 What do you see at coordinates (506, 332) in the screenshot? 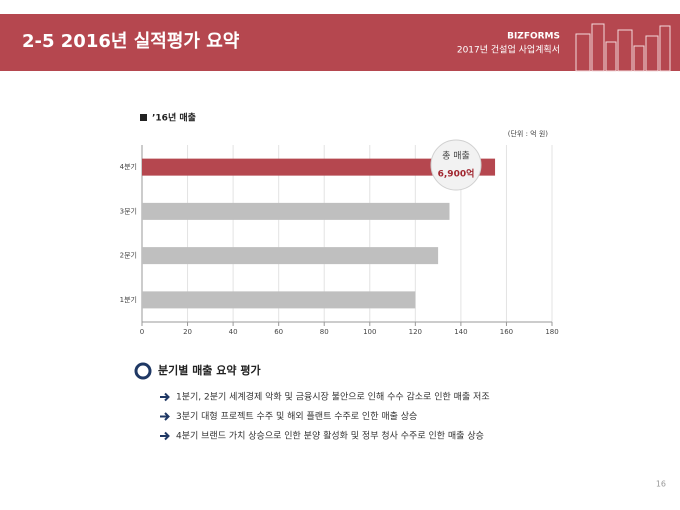
I see `x-tick-label: 160` at bounding box center [506, 332].